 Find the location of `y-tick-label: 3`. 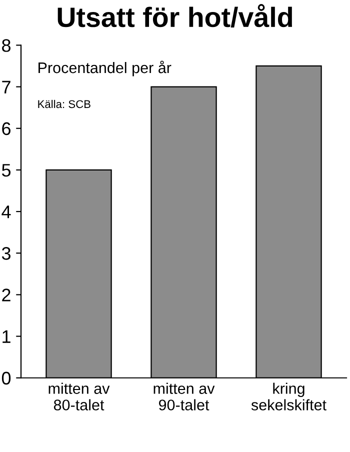

y-tick-label: 3 is located at coordinates (6, 253).